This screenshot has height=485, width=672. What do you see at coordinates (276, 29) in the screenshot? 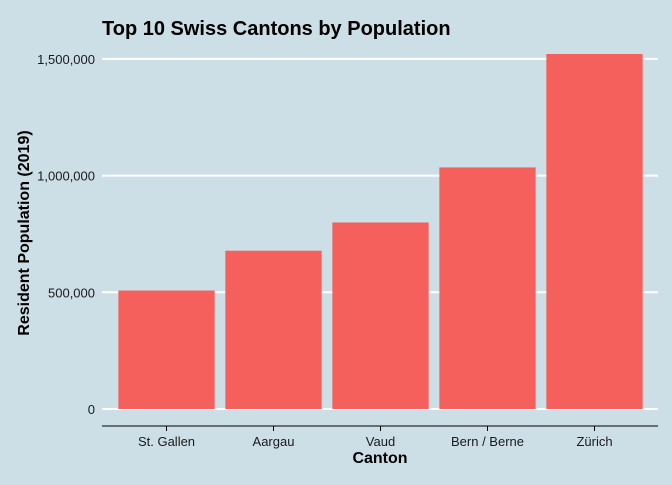
I see `chart-title: Top 10 Swiss Cantons by Population` at bounding box center [276, 29].